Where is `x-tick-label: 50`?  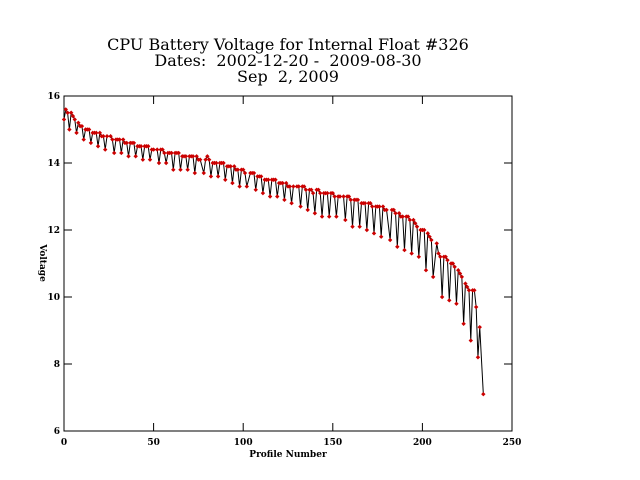 x-tick-label: 50 is located at coordinates (153, 443).